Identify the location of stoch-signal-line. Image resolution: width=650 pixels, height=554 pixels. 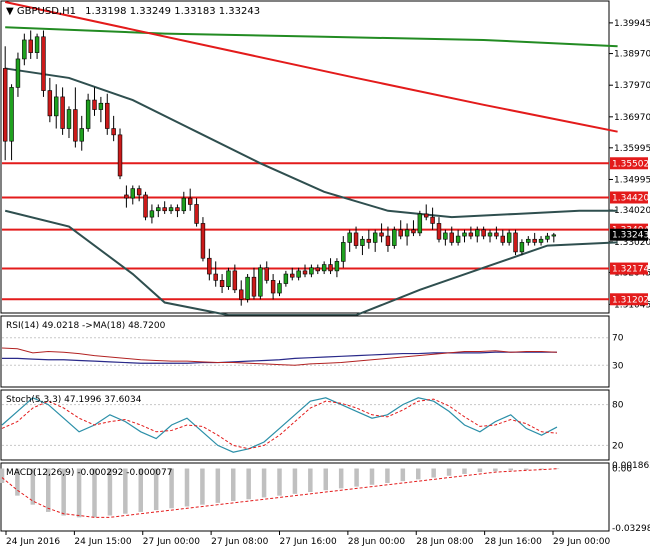
(279, 424).